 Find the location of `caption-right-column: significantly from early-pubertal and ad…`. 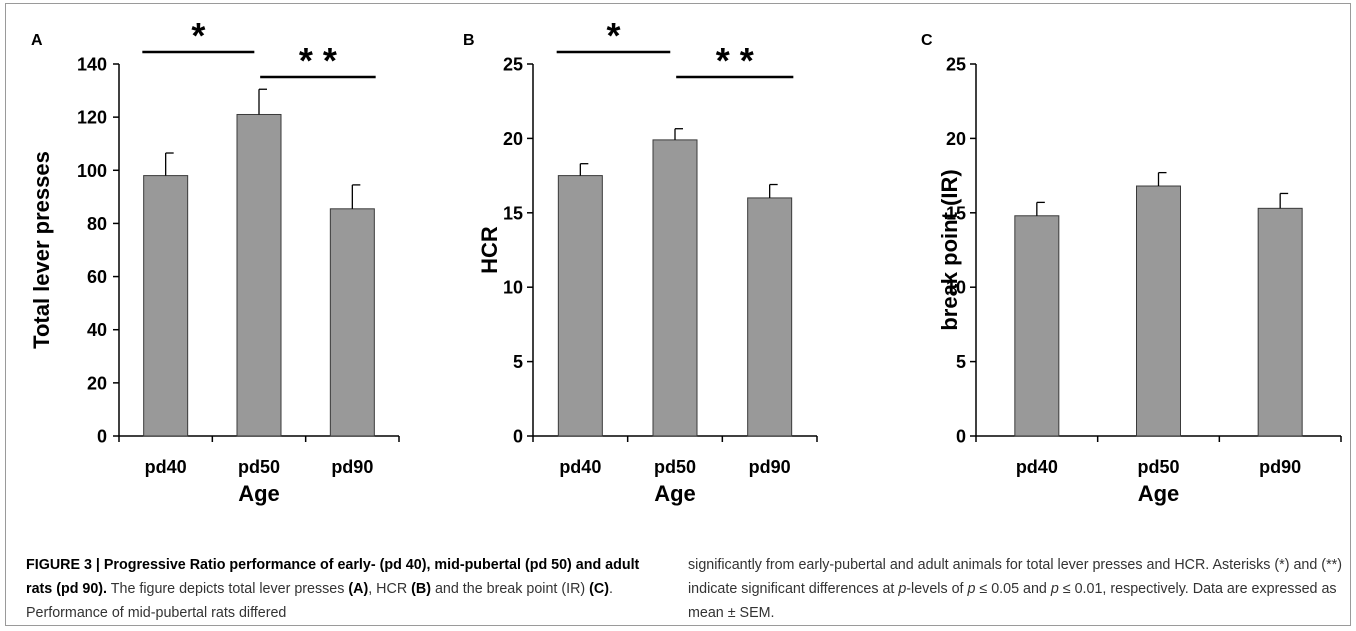

caption-right-column: significantly from early-pubertal and ad… is located at coordinates (1015, 589).